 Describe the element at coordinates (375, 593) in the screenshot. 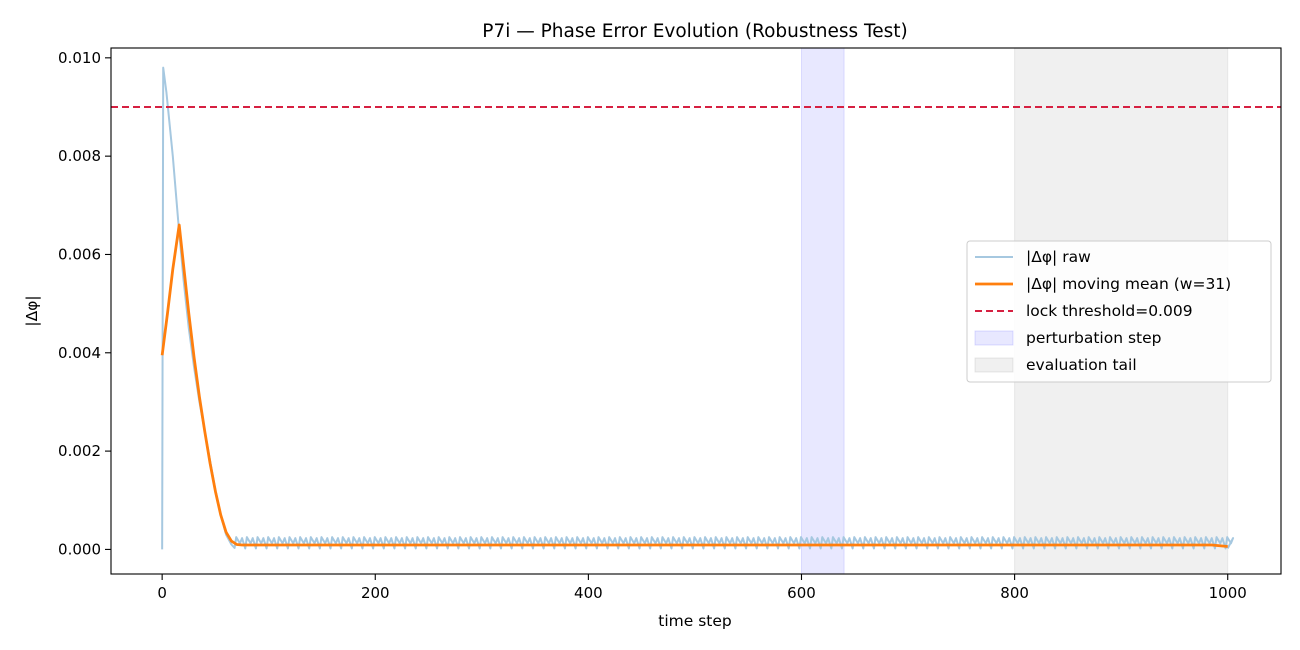

I see `x-tick-label: 200` at that location.